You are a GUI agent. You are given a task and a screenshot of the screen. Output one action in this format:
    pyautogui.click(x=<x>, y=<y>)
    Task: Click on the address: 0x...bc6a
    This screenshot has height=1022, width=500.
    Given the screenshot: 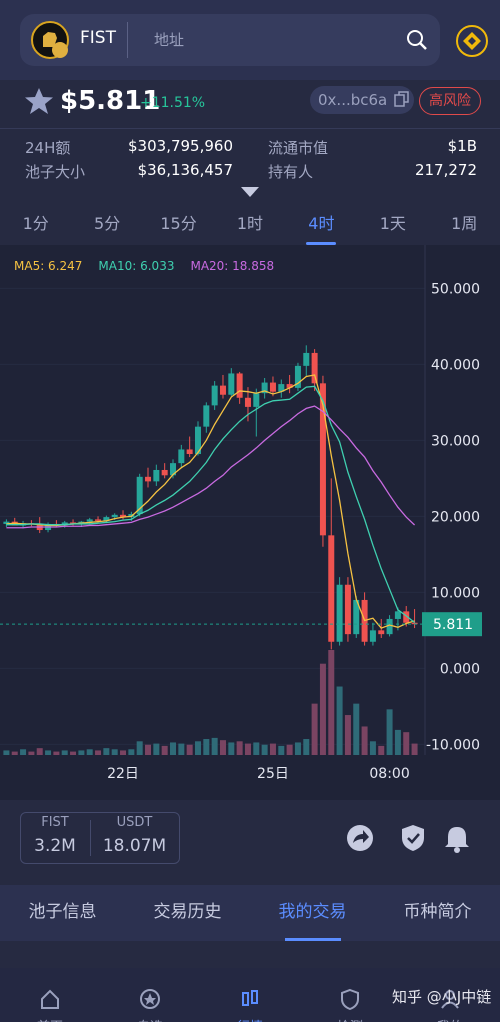 What is the action you would take?
    pyautogui.click(x=353, y=100)
    